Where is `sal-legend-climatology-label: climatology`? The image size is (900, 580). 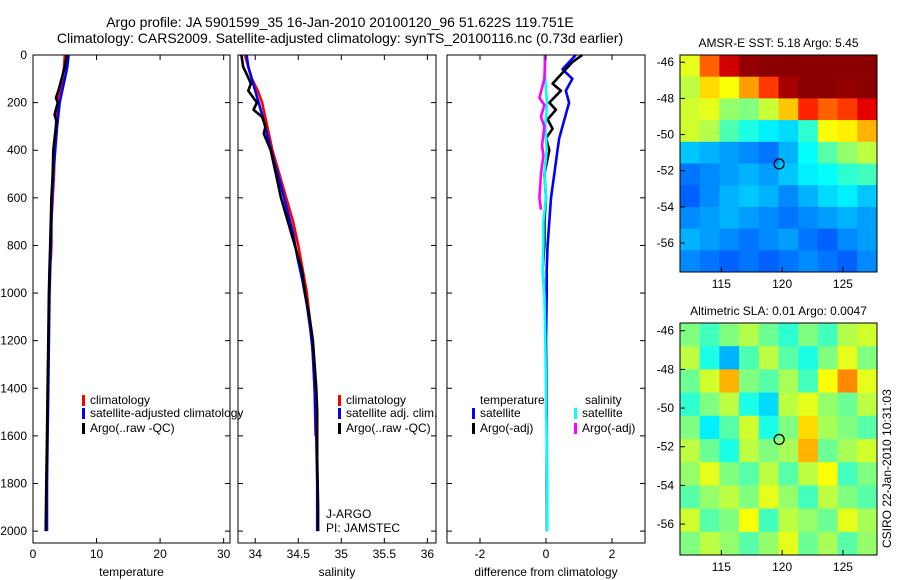 sal-legend-climatology-label: climatology is located at coordinates (376, 400).